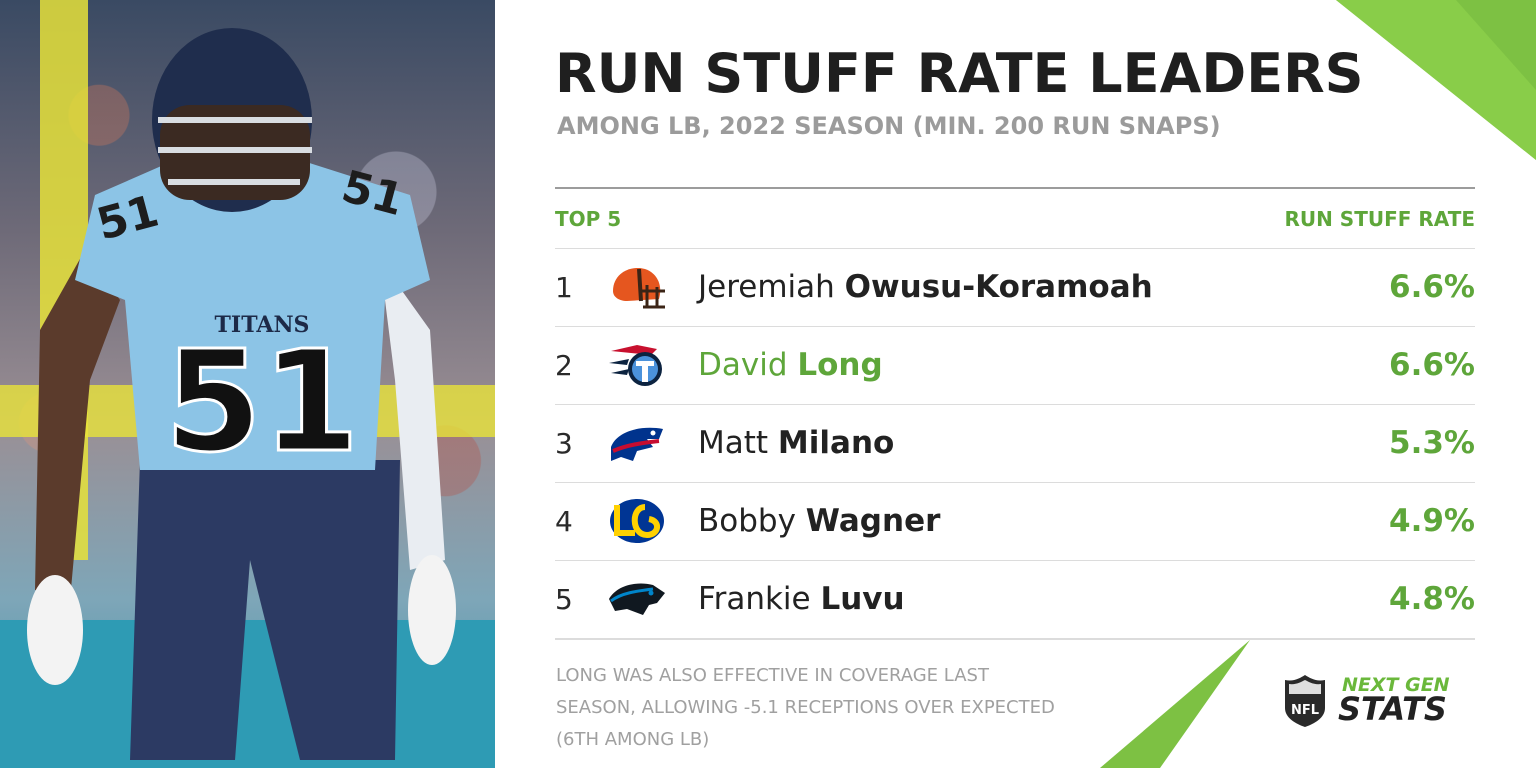 The image size is (1536, 768). What do you see at coordinates (637, 444) in the screenshot?
I see `bills-logo-icon` at bounding box center [637, 444].